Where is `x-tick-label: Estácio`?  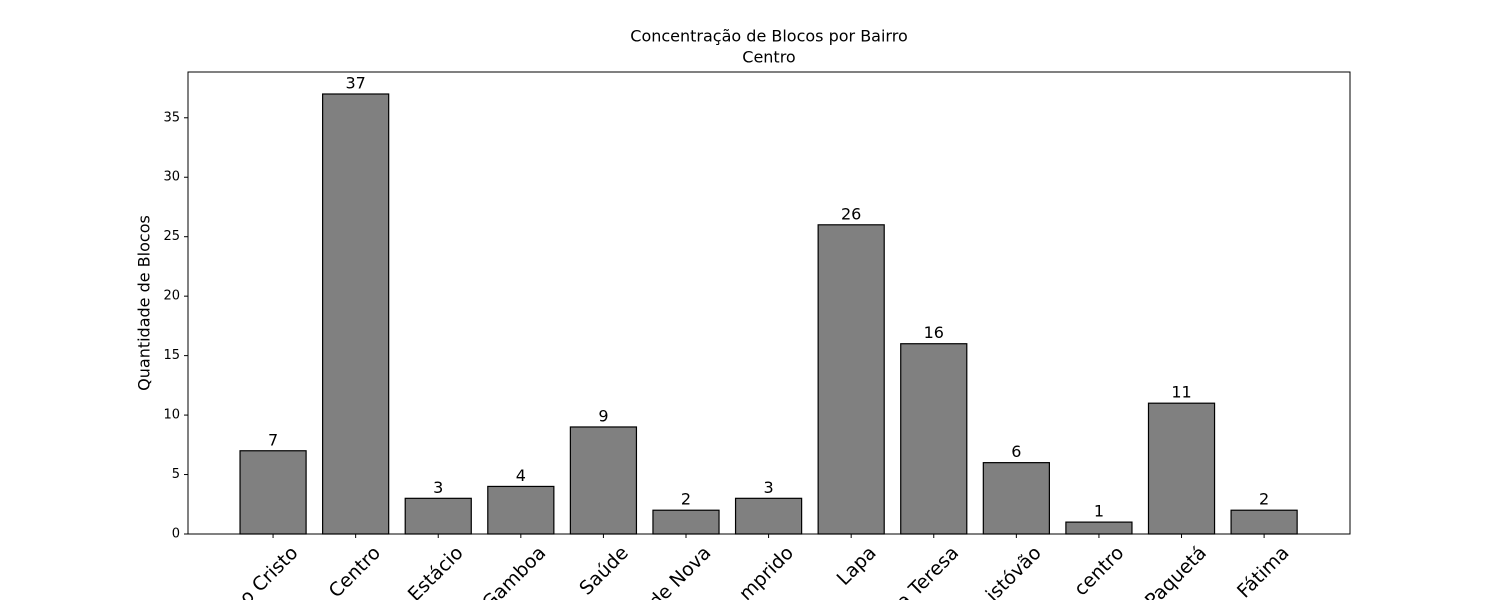 x-tick-label: Estácio is located at coordinates (436, 571).